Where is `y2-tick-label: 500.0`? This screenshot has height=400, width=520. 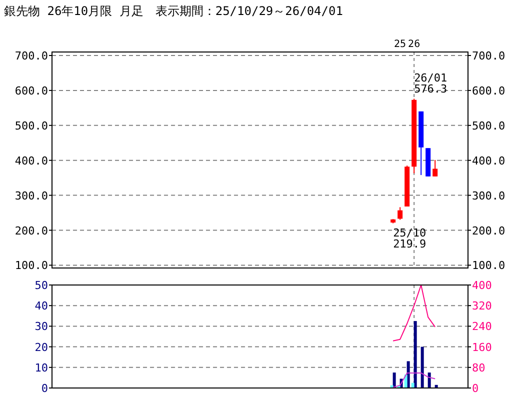
y2-tick-label: 500.0 is located at coordinates (489, 125).